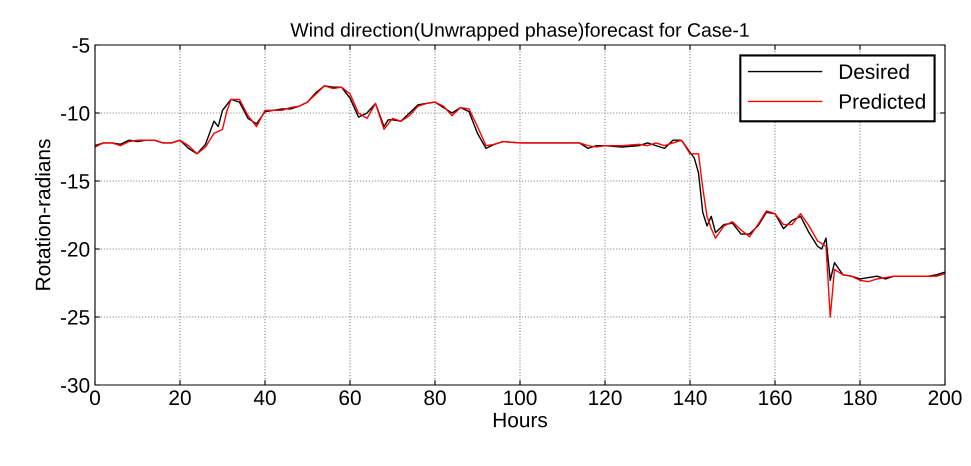  I want to click on y-tick-label: -30, so click(75, 385).